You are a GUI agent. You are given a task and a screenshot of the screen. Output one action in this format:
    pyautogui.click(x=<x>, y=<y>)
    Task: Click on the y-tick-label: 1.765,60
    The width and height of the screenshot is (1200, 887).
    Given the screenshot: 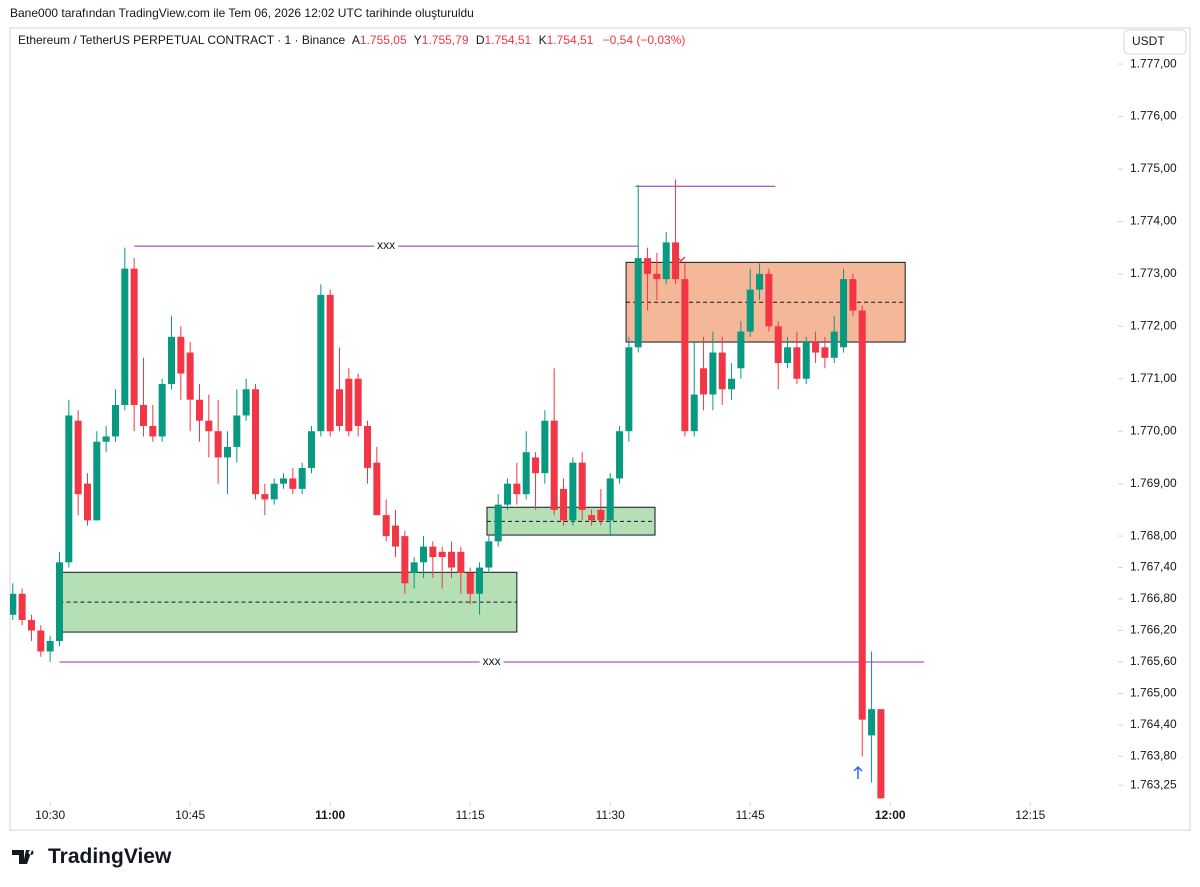 What is the action you would take?
    pyautogui.click(x=1153, y=661)
    